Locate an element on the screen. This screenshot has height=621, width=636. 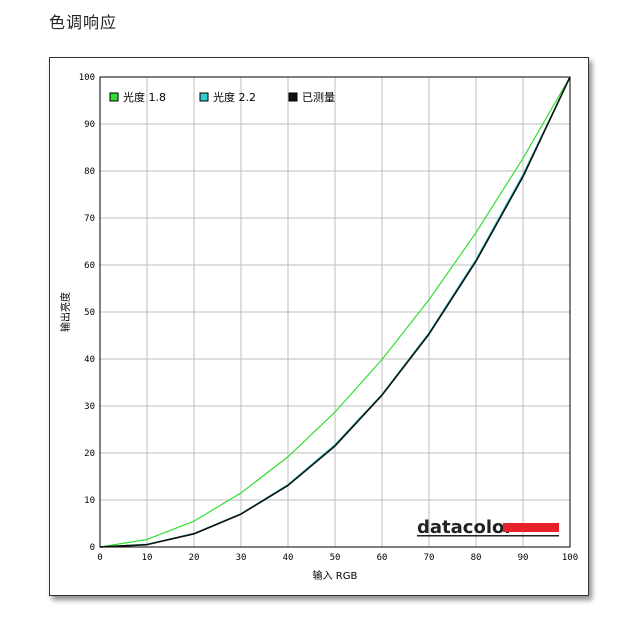
y-tick-label-5: 50 is located at coordinates (89, 313).